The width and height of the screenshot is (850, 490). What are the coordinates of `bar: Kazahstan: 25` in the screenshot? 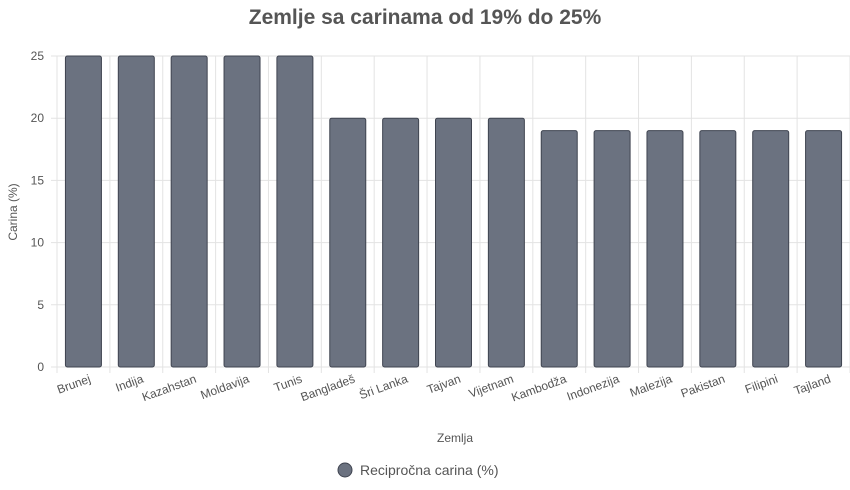 It's located at (189, 211).